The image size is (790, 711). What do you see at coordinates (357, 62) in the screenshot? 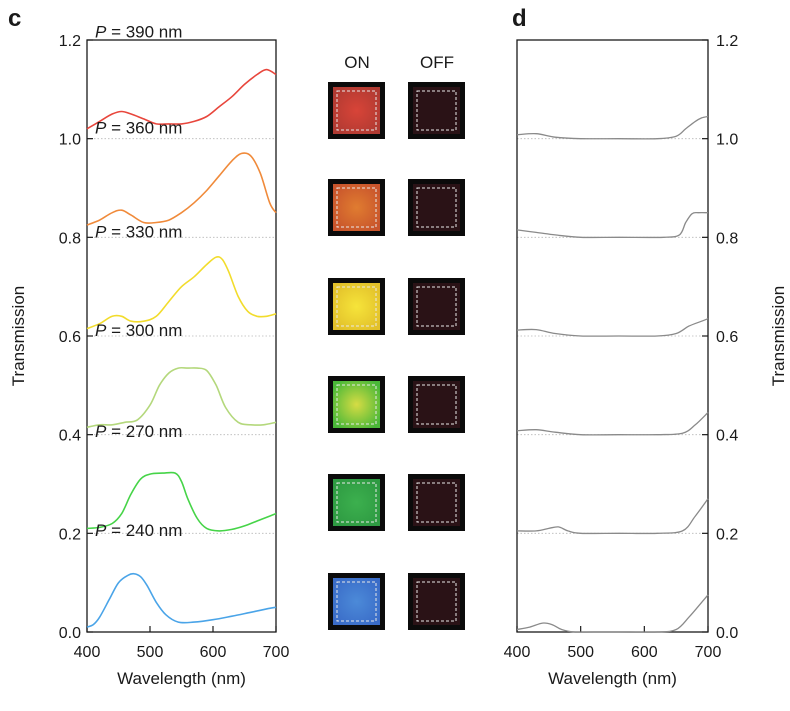
I see `on-header: ON` at bounding box center [357, 62].